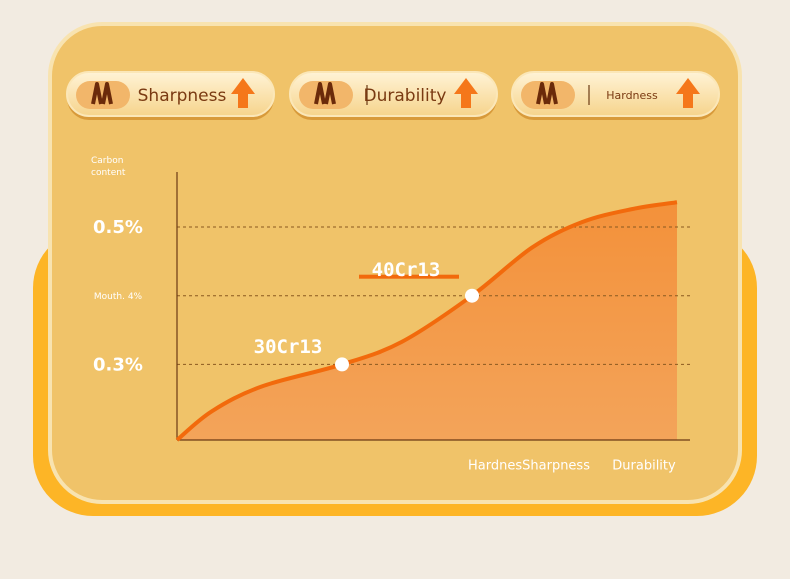  Describe the element at coordinates (118, 227) in the screenshot. I see `y-tick-label: 0.5%` at that location.